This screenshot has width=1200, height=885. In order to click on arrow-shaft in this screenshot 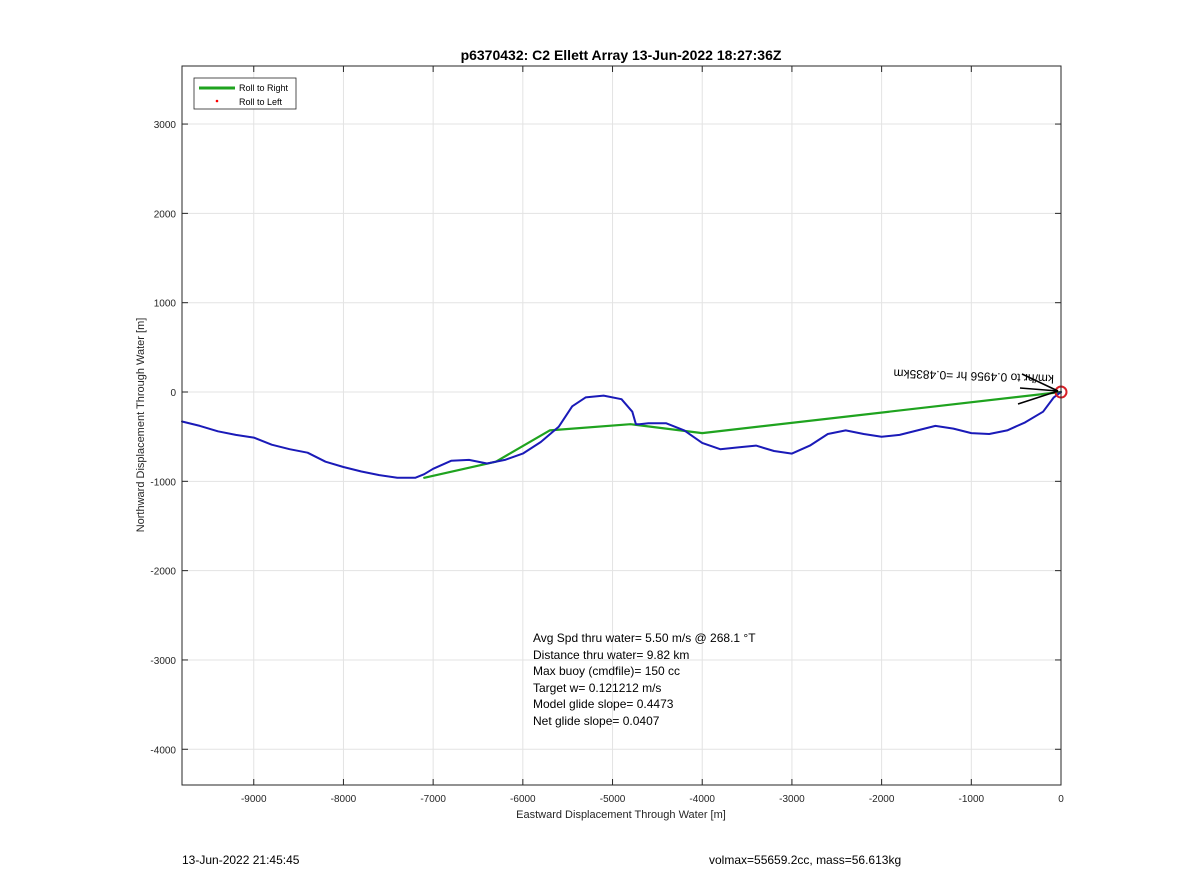, I will do `click(1039, 389)`.